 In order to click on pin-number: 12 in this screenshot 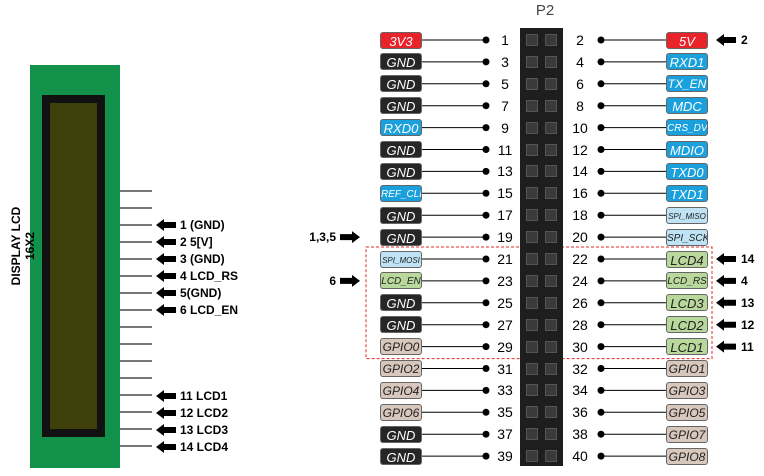, I will do `click(580, 149)`.